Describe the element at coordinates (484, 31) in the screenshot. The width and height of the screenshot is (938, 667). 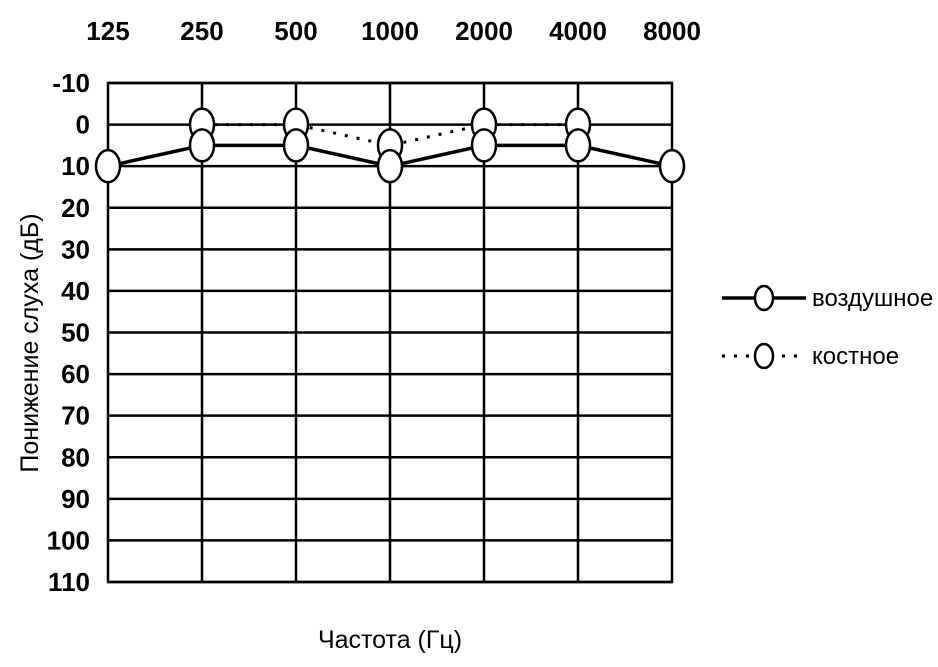
I see `x-tick-label: 2000` at that location.